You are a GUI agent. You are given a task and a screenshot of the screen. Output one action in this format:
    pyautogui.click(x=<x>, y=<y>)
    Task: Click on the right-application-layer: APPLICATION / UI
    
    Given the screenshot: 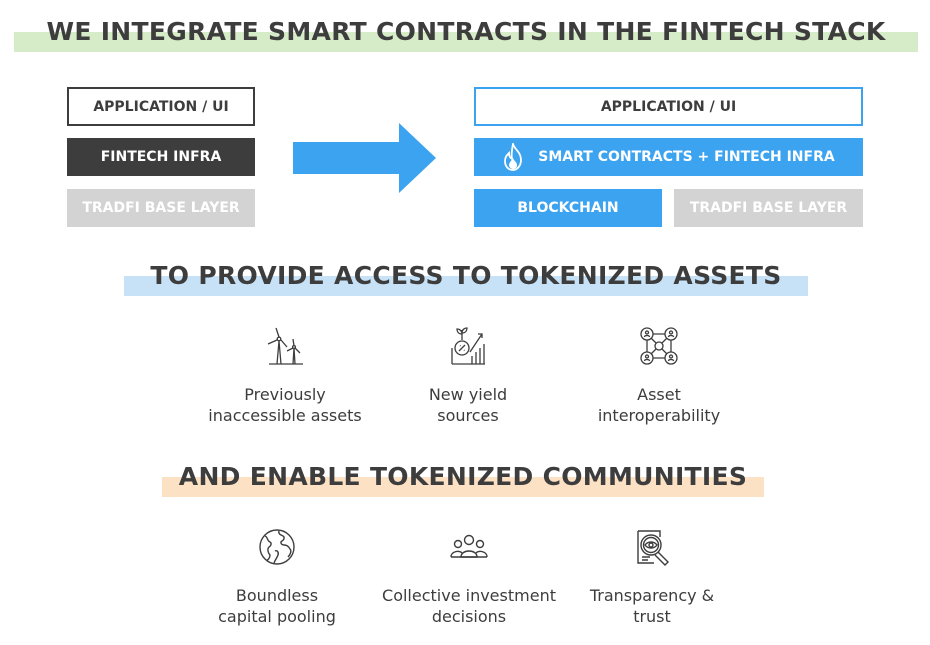 What is the action you would take?
    pyautogui.click(x=668, y=106)
    